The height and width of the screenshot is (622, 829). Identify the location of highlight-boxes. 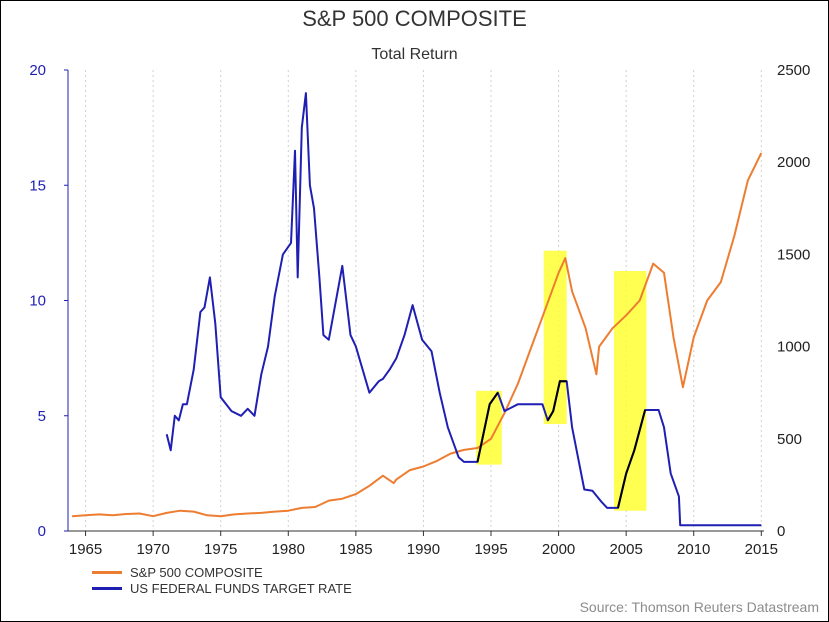
(561, 380).